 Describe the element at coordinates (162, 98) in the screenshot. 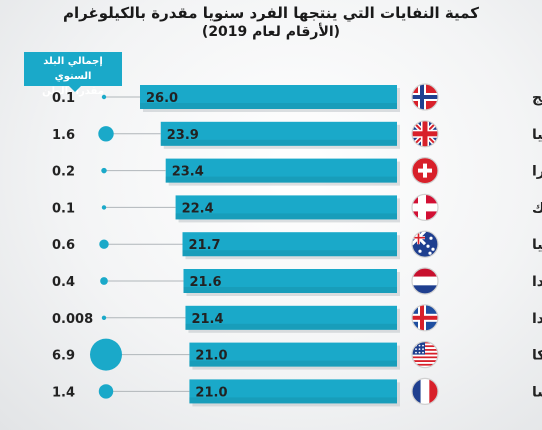

I see `bar-value-label: 26.0` at that location.